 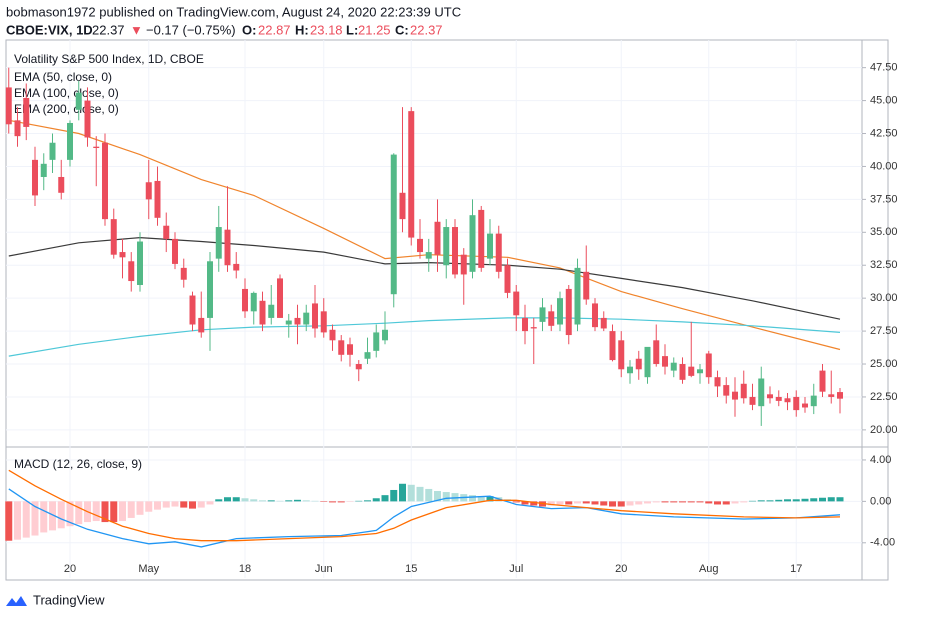 What do you see at coordinates (249, 29) in the screenshot?
I see `open-label: O:` at bounding box center [249, 29].